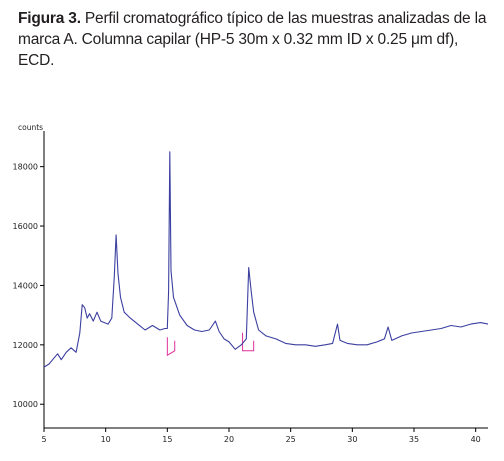 The image size is (504, 461). What do you see at coordinates (25, 285) in the screenshot?
I see `y-tick-label: 14000` at bounding box center [25, 285].